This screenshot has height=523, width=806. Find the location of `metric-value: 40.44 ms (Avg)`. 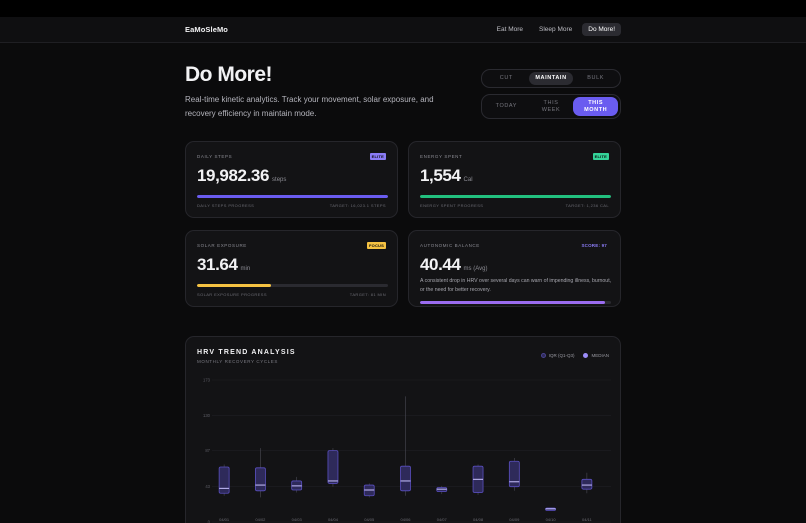

metric-value: 40.44 ms (Avg) is located at coordinates (453, 265).